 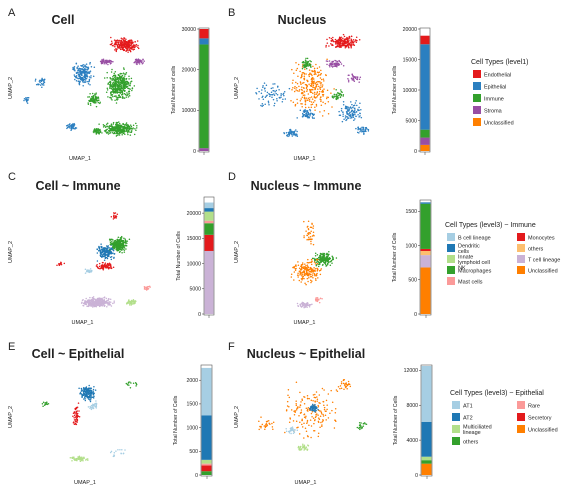 What do you see at coordinates (499, 62) in the screenshot?
I see `legend-title: Cell Types (level1)` at bounding box center [499, 62].